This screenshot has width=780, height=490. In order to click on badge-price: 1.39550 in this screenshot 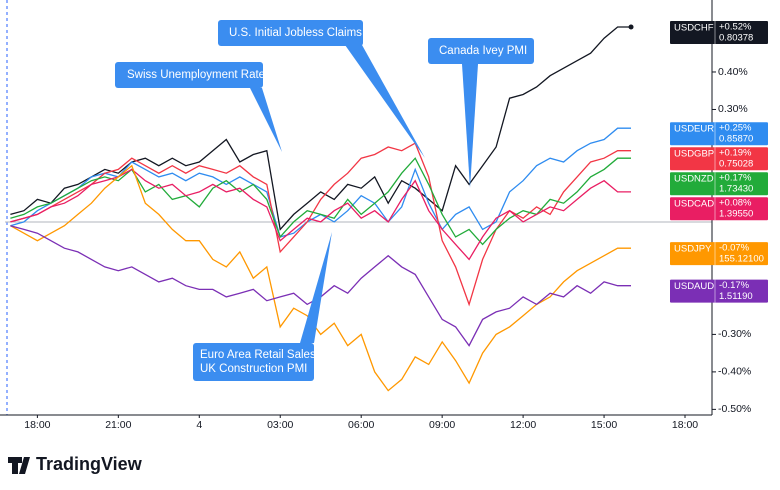, I will do `click(736, 214)`.